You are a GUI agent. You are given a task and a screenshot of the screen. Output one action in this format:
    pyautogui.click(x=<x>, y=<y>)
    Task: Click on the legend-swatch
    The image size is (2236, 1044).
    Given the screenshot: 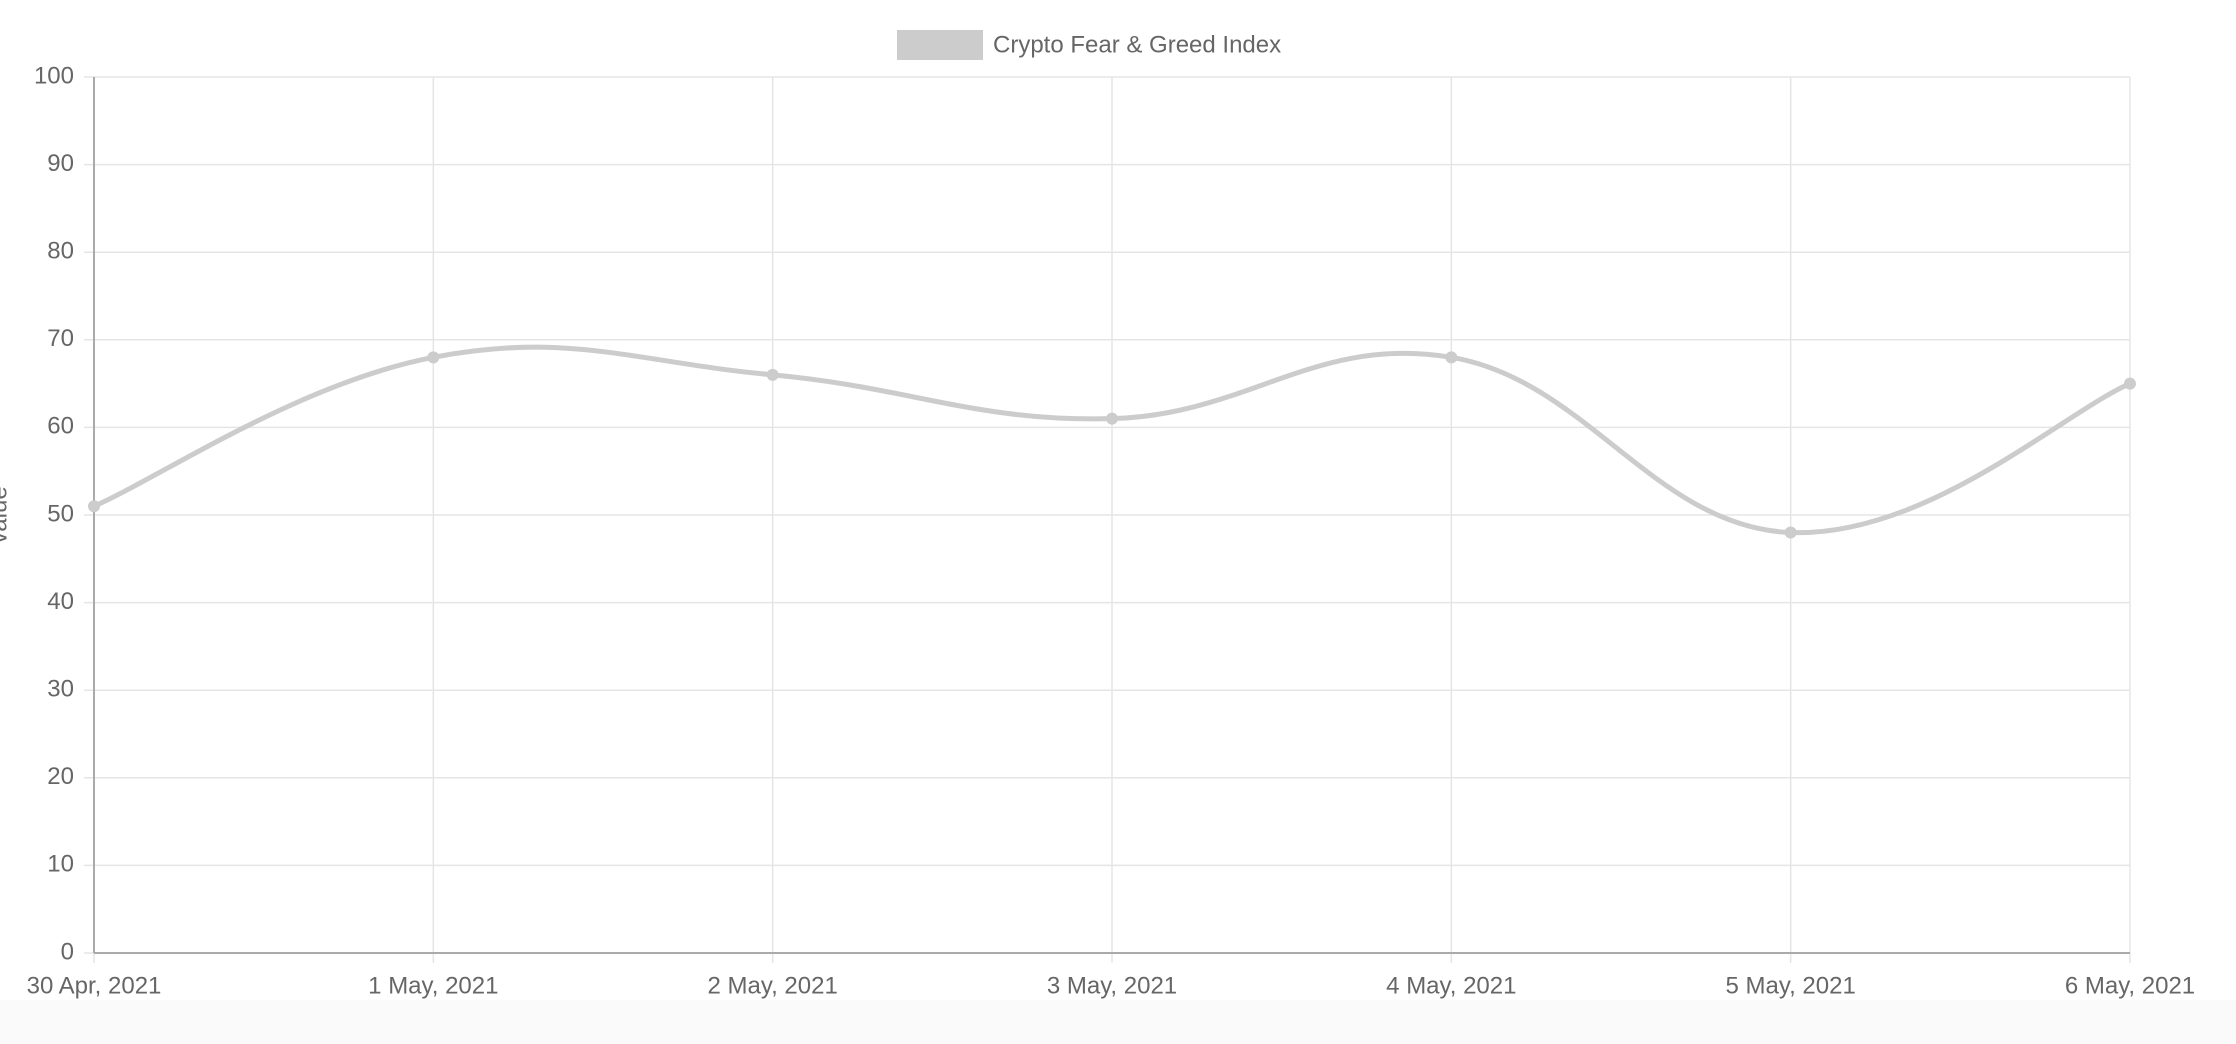 What is the action you would take?
    pyautogui.click(x=940, y=45)
    